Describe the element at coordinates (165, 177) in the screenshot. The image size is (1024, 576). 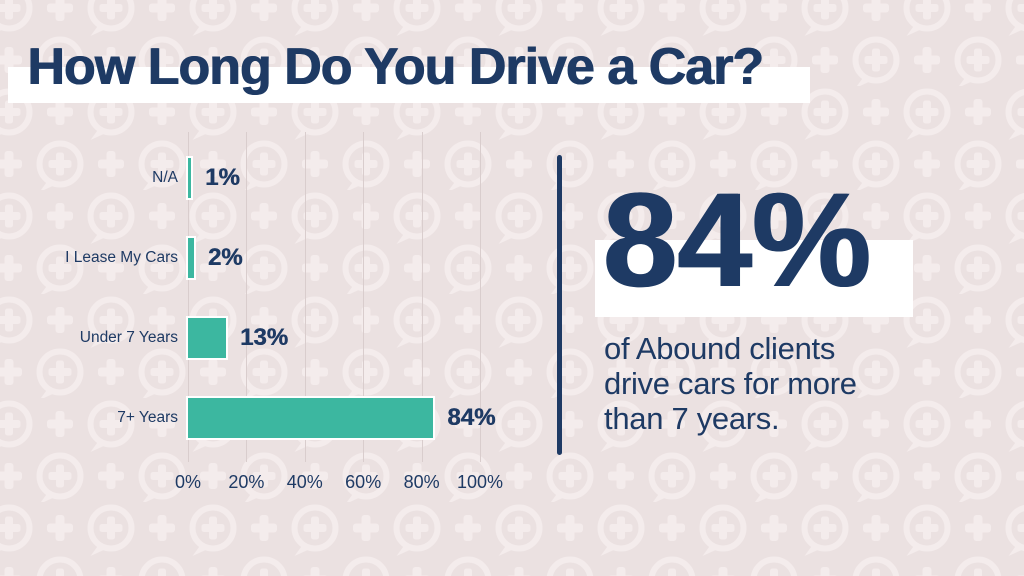
I see `category-label: N/A` at that location.